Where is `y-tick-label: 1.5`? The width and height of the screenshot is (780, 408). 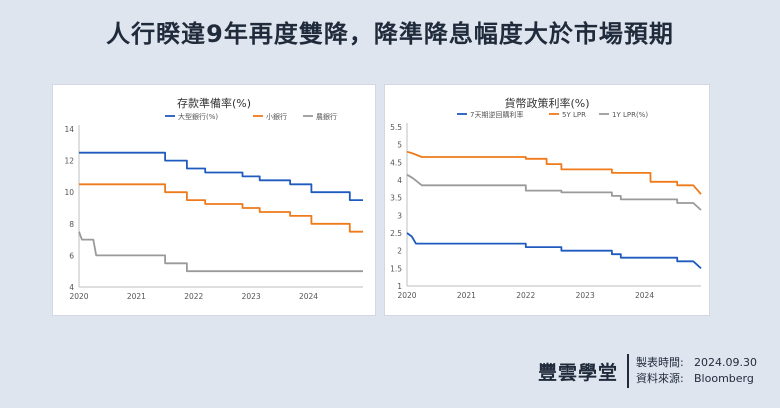
y-tick-label: 1.5 is located at coordinates (396, 268).